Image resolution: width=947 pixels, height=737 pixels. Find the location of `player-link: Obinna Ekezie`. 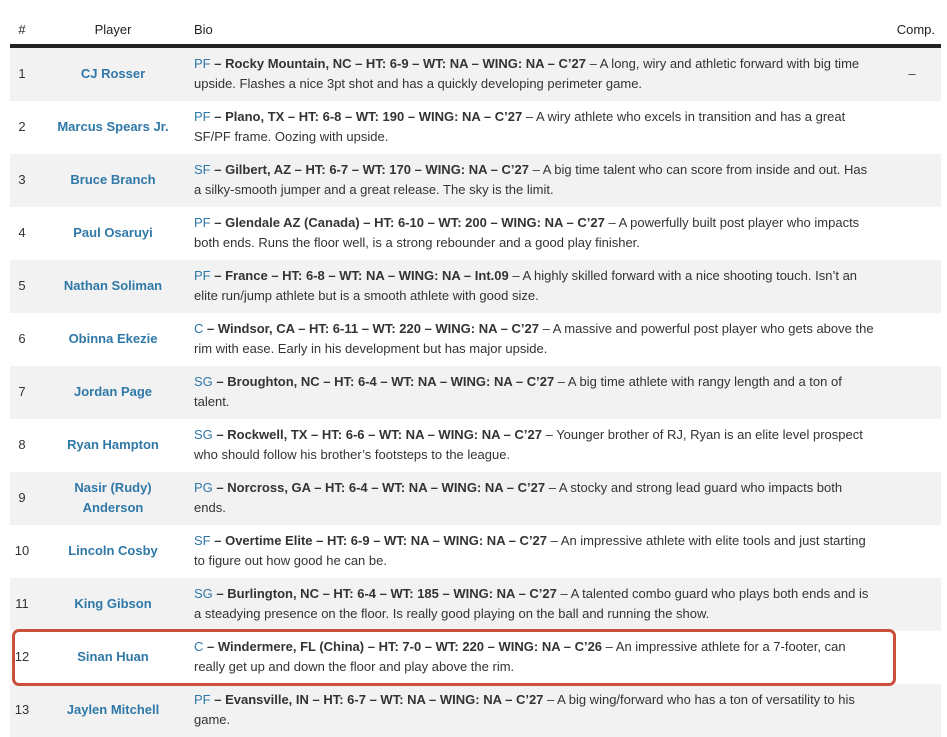

player-link: Obinna Ekezie is located at coordinates (113, 338).